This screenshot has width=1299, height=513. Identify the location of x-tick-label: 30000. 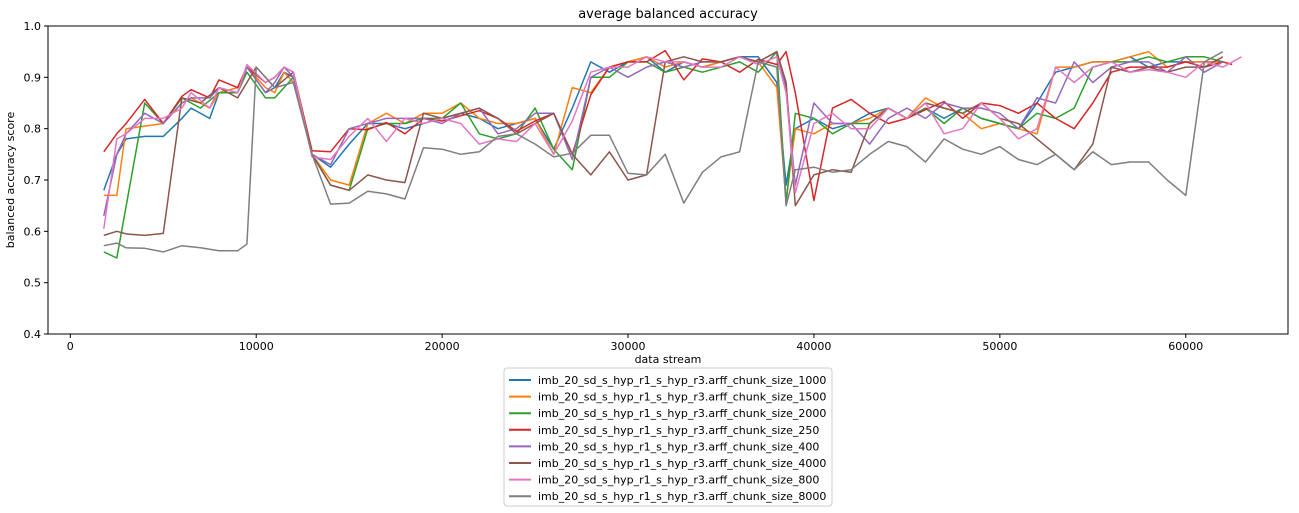
(628, 346).